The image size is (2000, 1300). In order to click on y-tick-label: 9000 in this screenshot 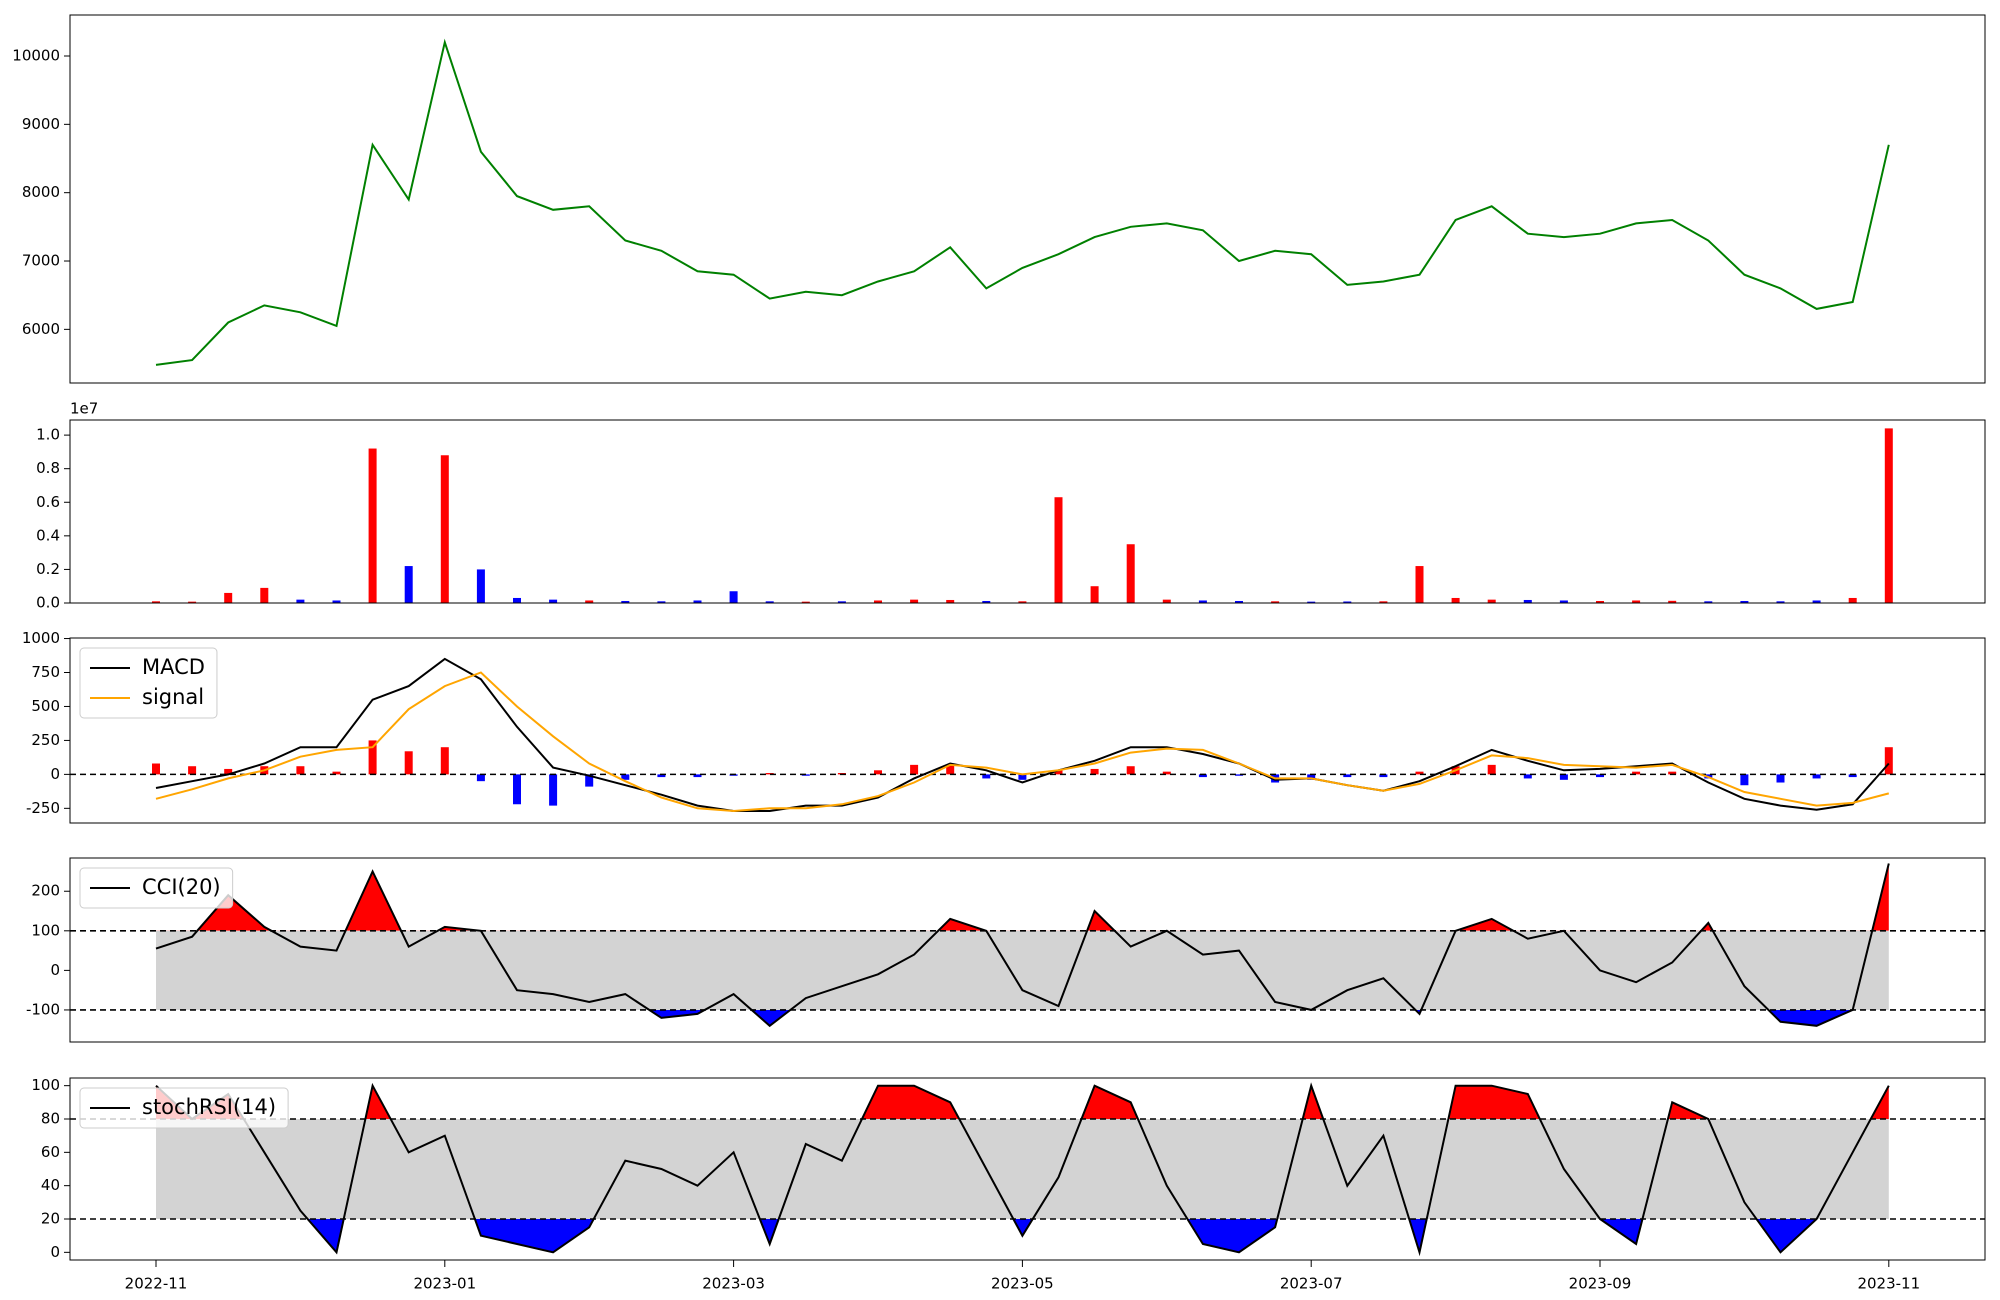, I will do `click(41, 124)`.